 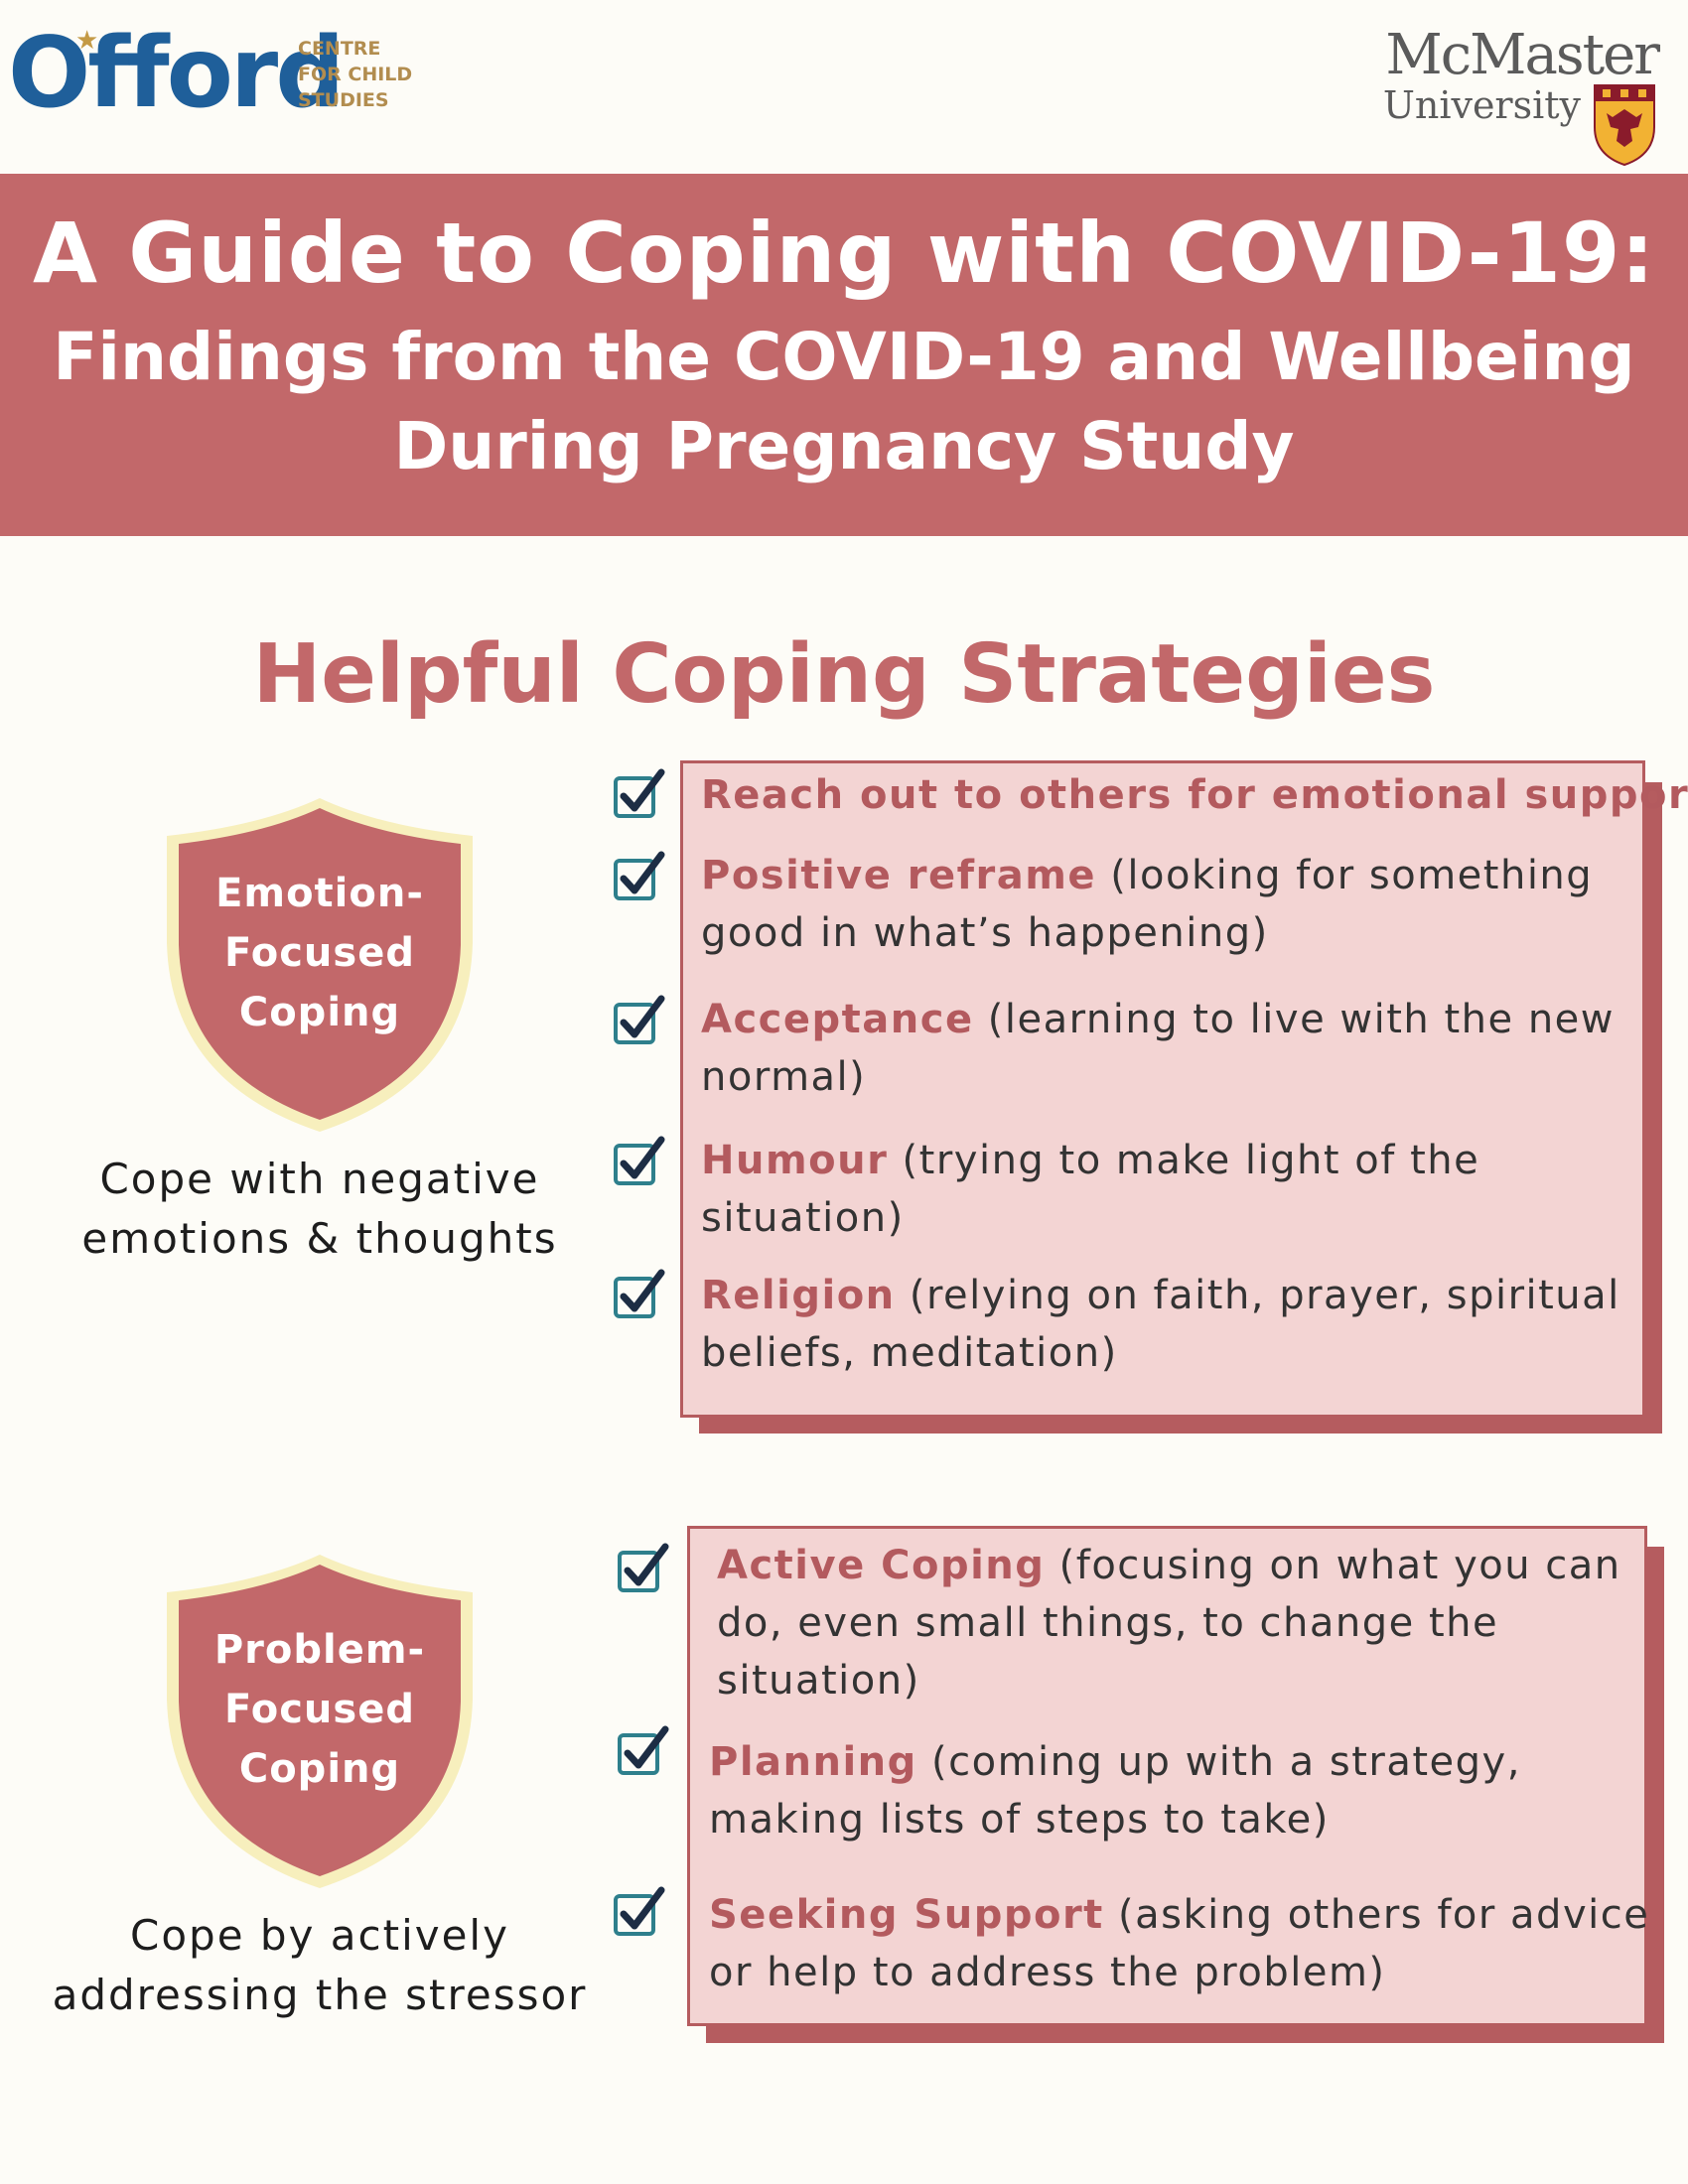 What do you see at coordinates (1257, 1295) in the screenshot?
I see `strategy-detail: (relying on faith, prayer, spiritual` at bounding box center [1257, 1295].